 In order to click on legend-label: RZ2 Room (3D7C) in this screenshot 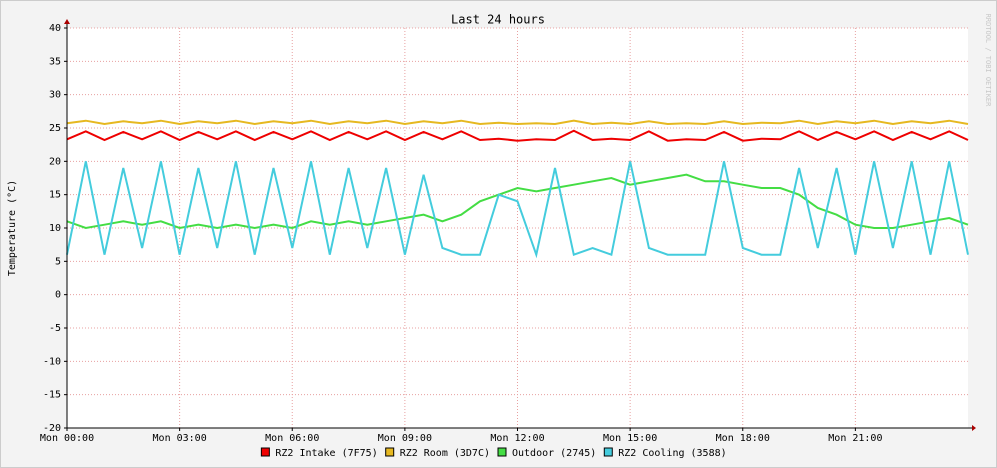, I will do `click(445, 453)`.